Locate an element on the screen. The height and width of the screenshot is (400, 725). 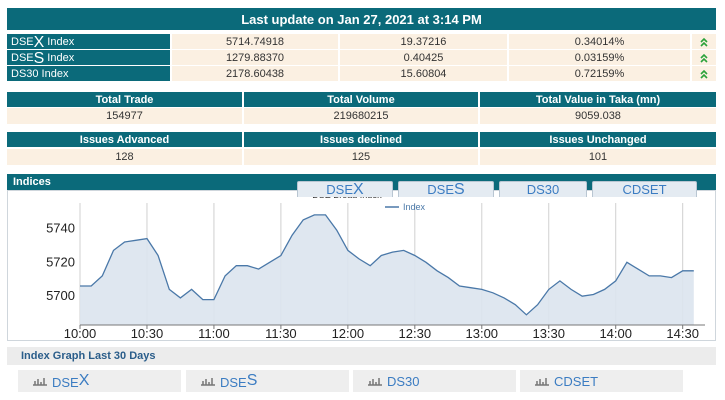
index-value: 0.40425 is located at coordinates (423, 57).